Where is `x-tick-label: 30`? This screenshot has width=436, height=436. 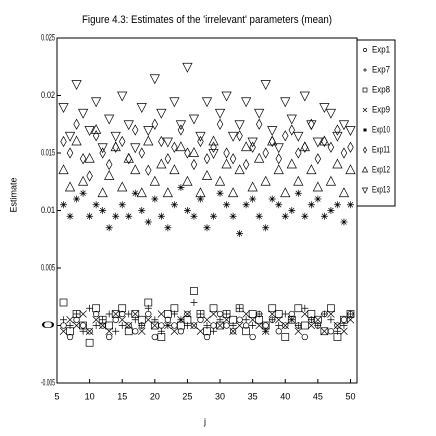 x-tick-label: 30 is located at coordinates (220, 396).